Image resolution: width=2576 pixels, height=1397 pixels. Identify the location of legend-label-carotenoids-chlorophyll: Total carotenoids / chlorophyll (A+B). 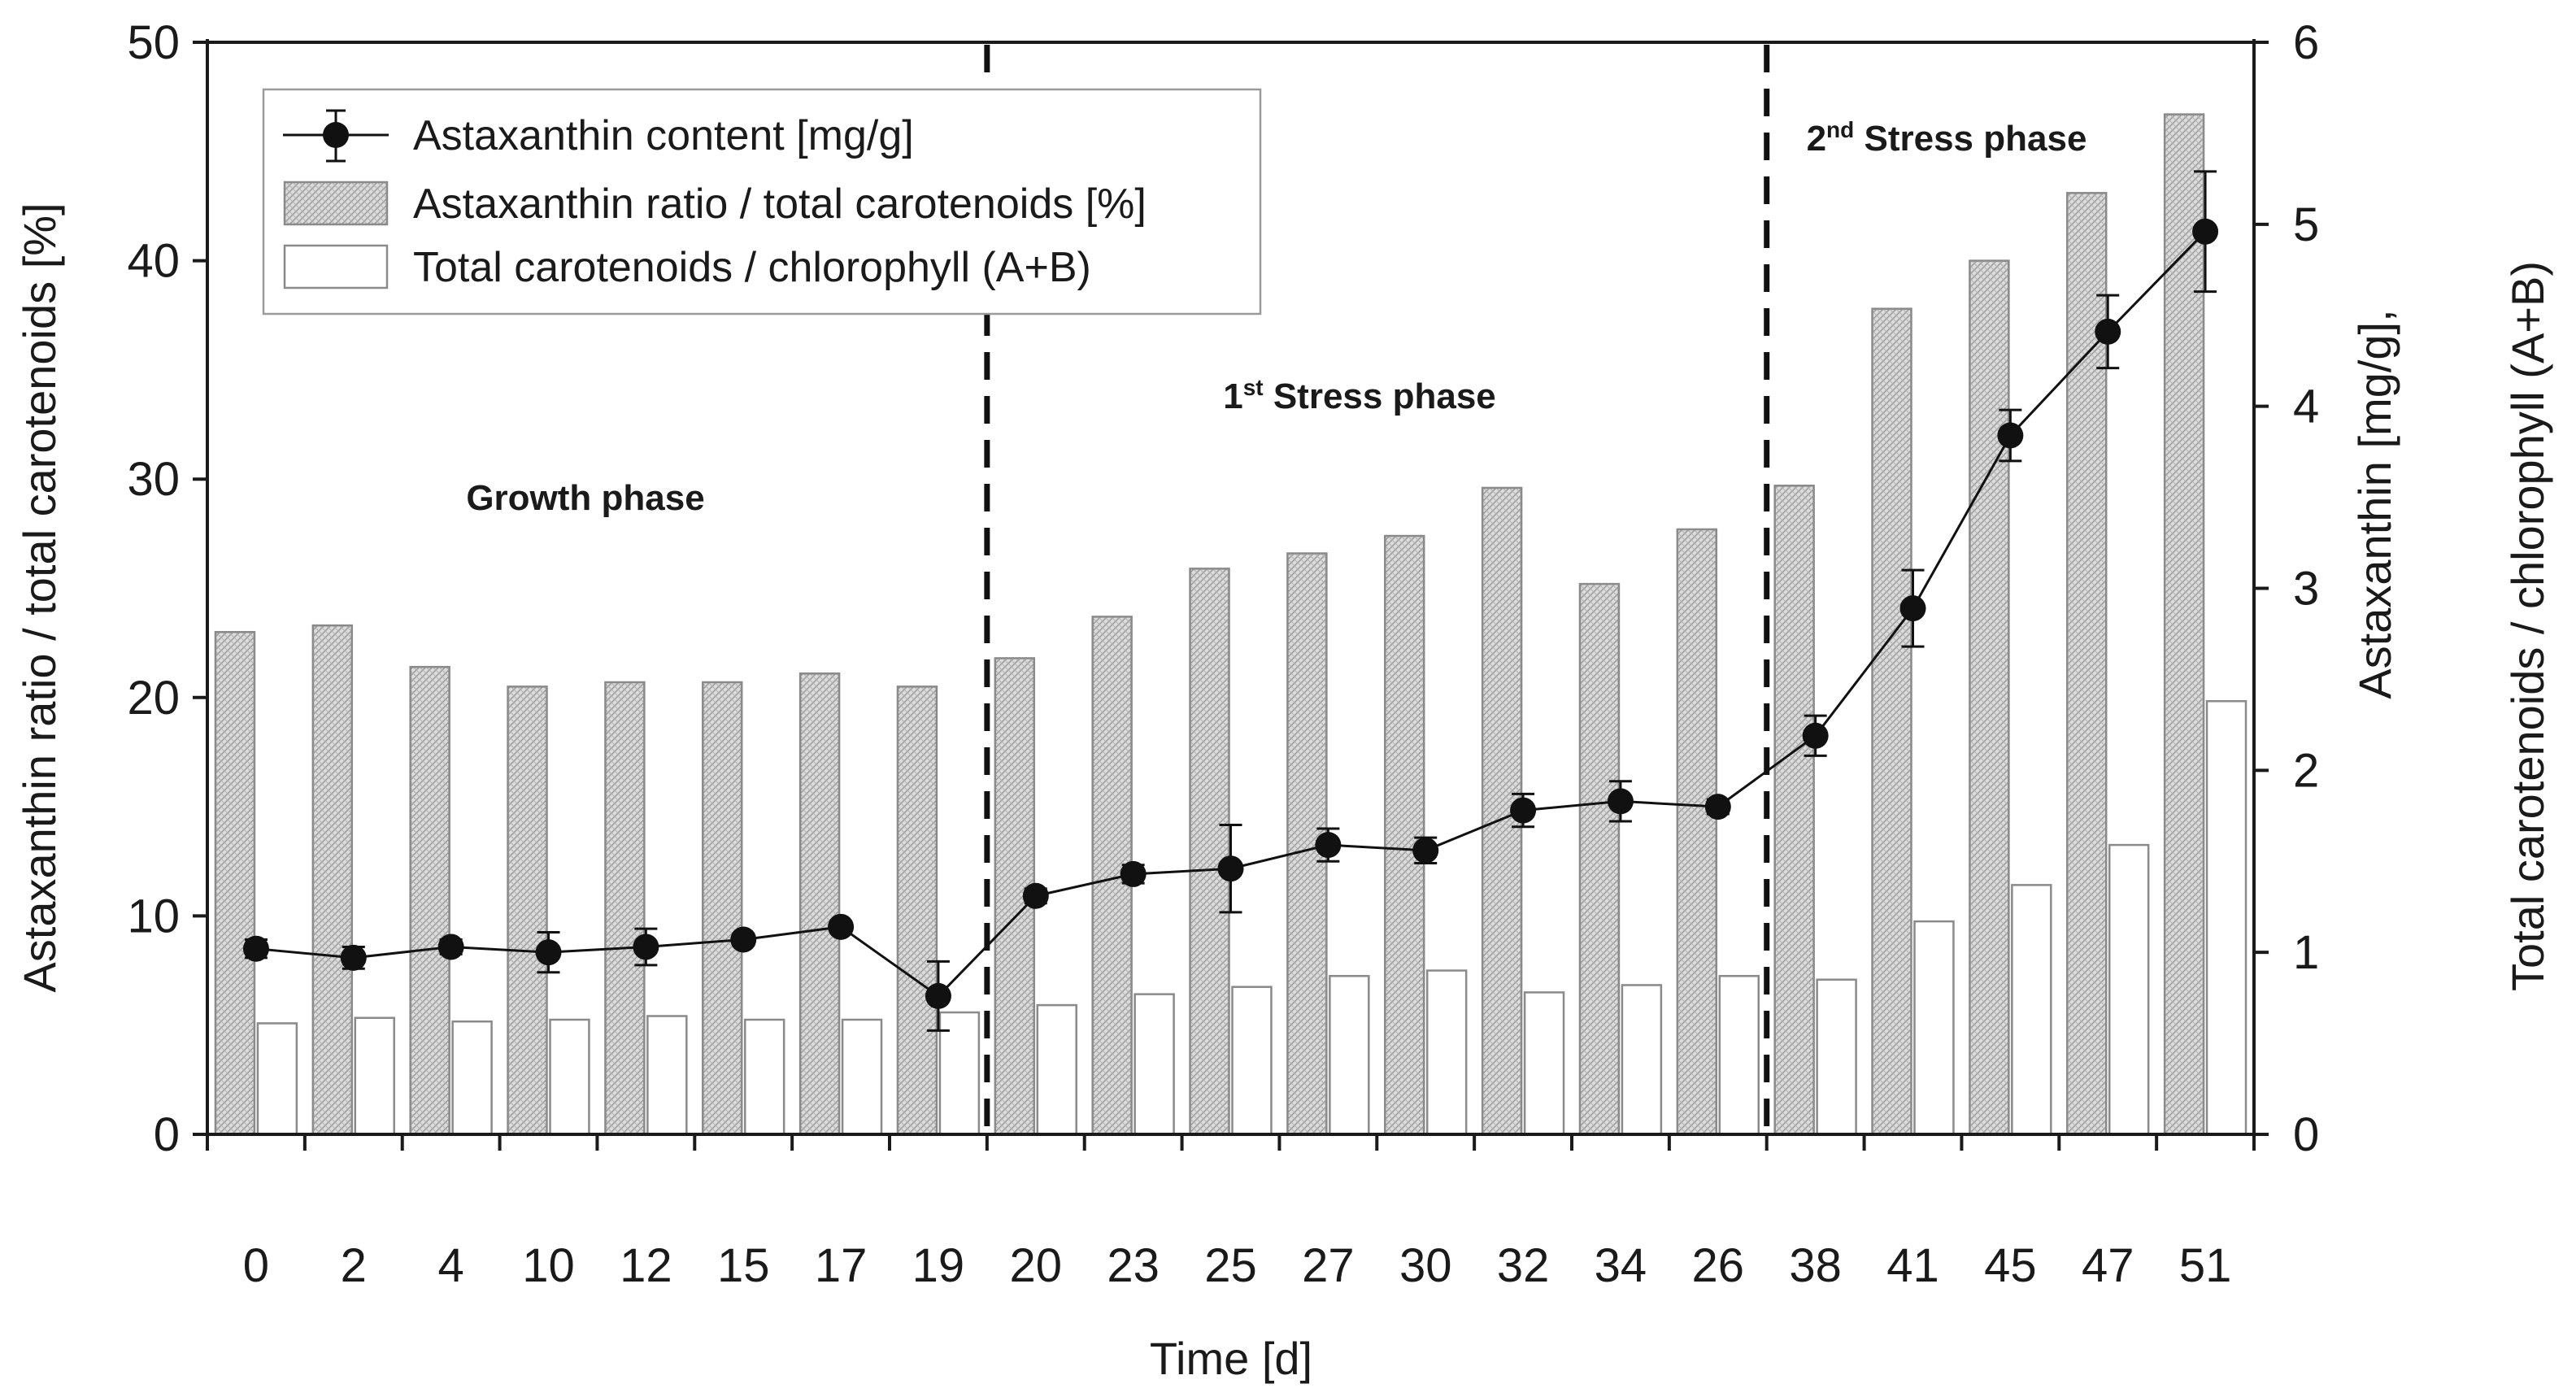
(752, 267).